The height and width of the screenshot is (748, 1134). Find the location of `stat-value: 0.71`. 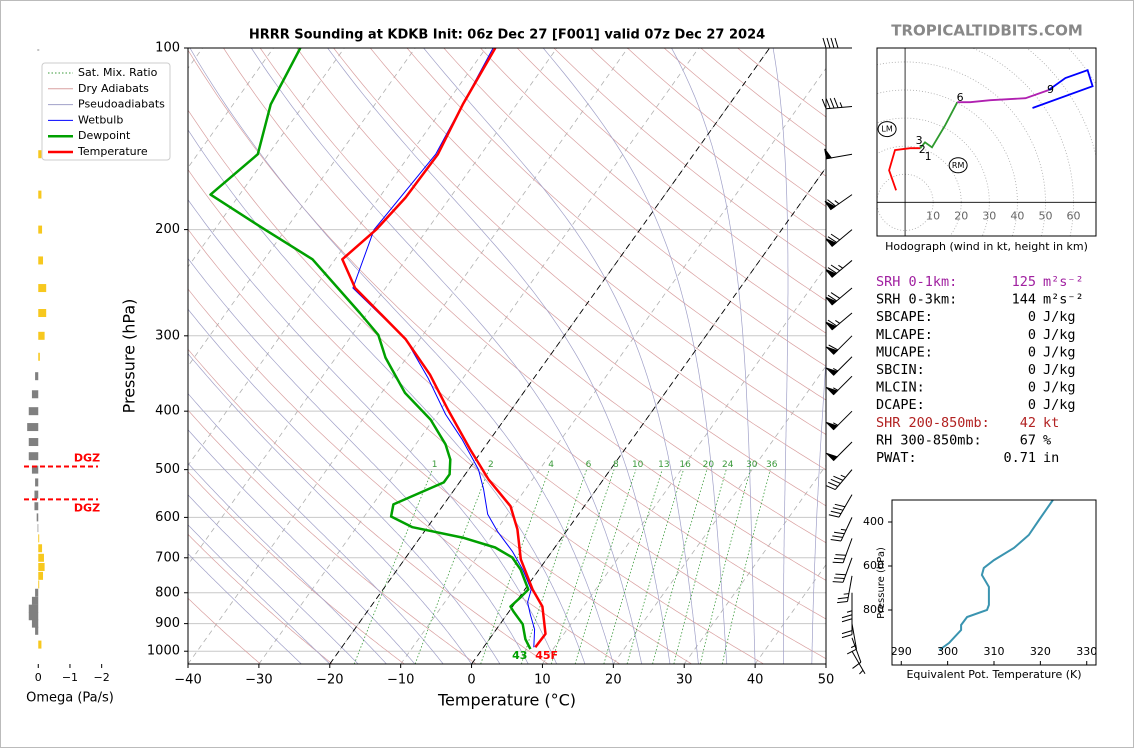

stat-value: 0.71 is located at coordinates (1019, 458).